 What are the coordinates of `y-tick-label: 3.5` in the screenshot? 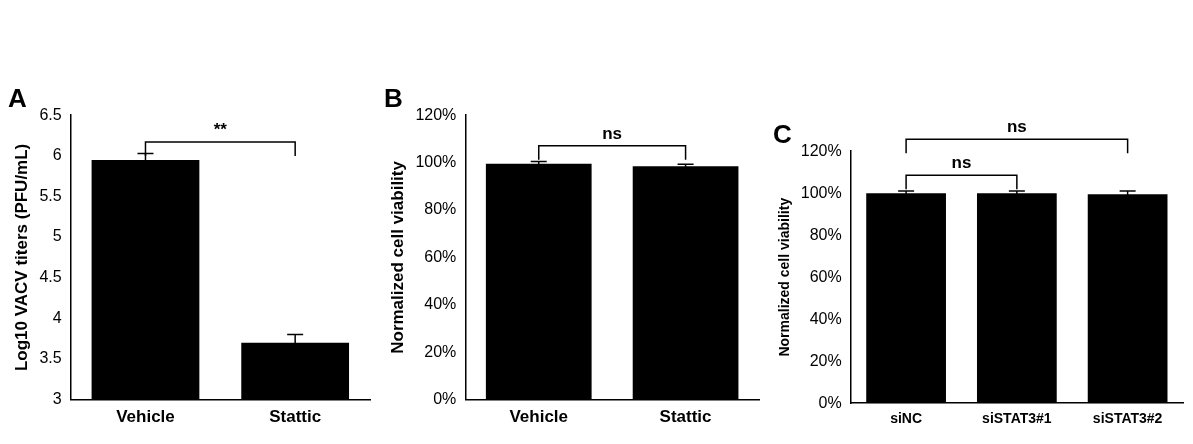 It's located at (50, 358).